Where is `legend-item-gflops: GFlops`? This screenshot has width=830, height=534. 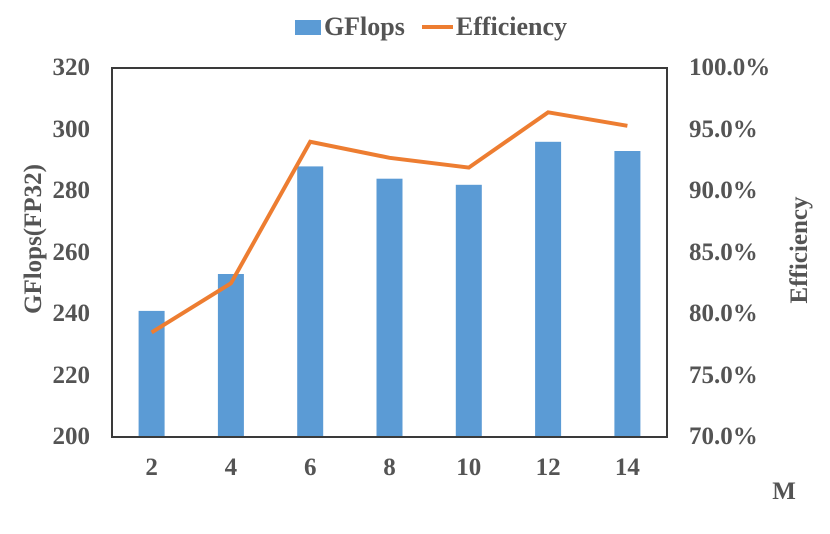 legend-item-gflops: GFlops is located at coordinates (349, 27).